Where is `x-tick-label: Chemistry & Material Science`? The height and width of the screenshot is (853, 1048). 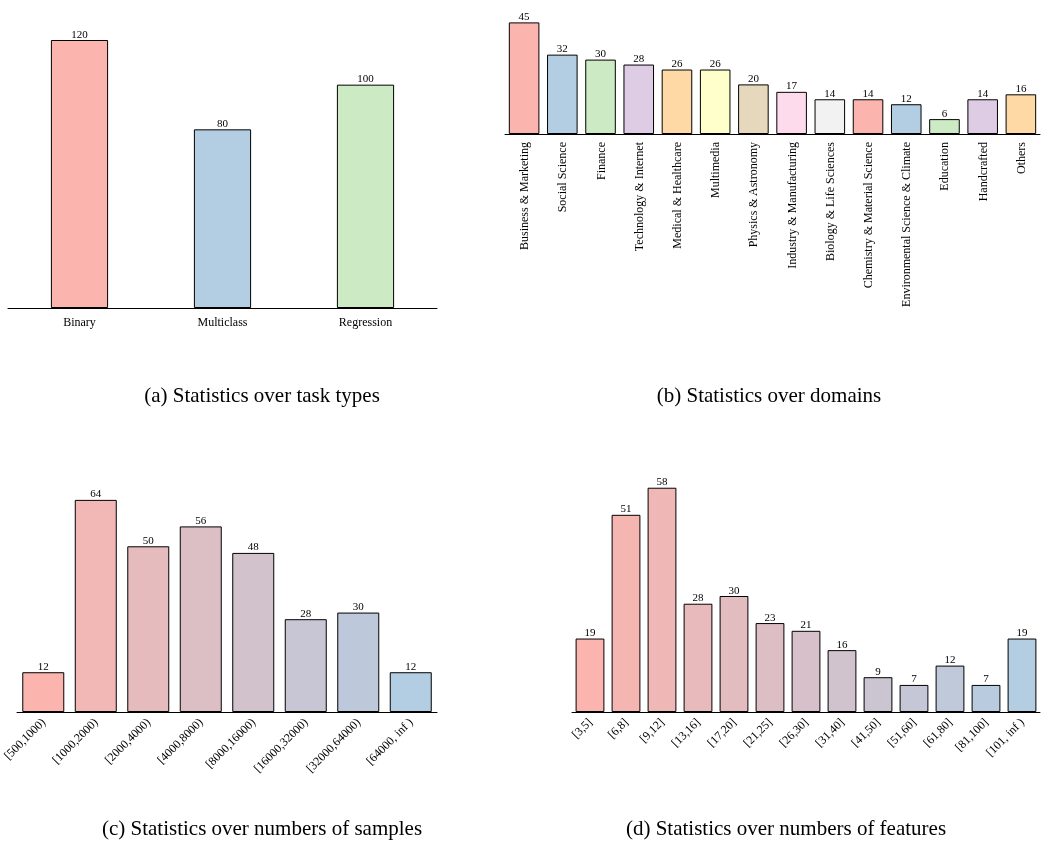 x-tick-label: Chemistry & Material Science is located at coordinates (868, 215).